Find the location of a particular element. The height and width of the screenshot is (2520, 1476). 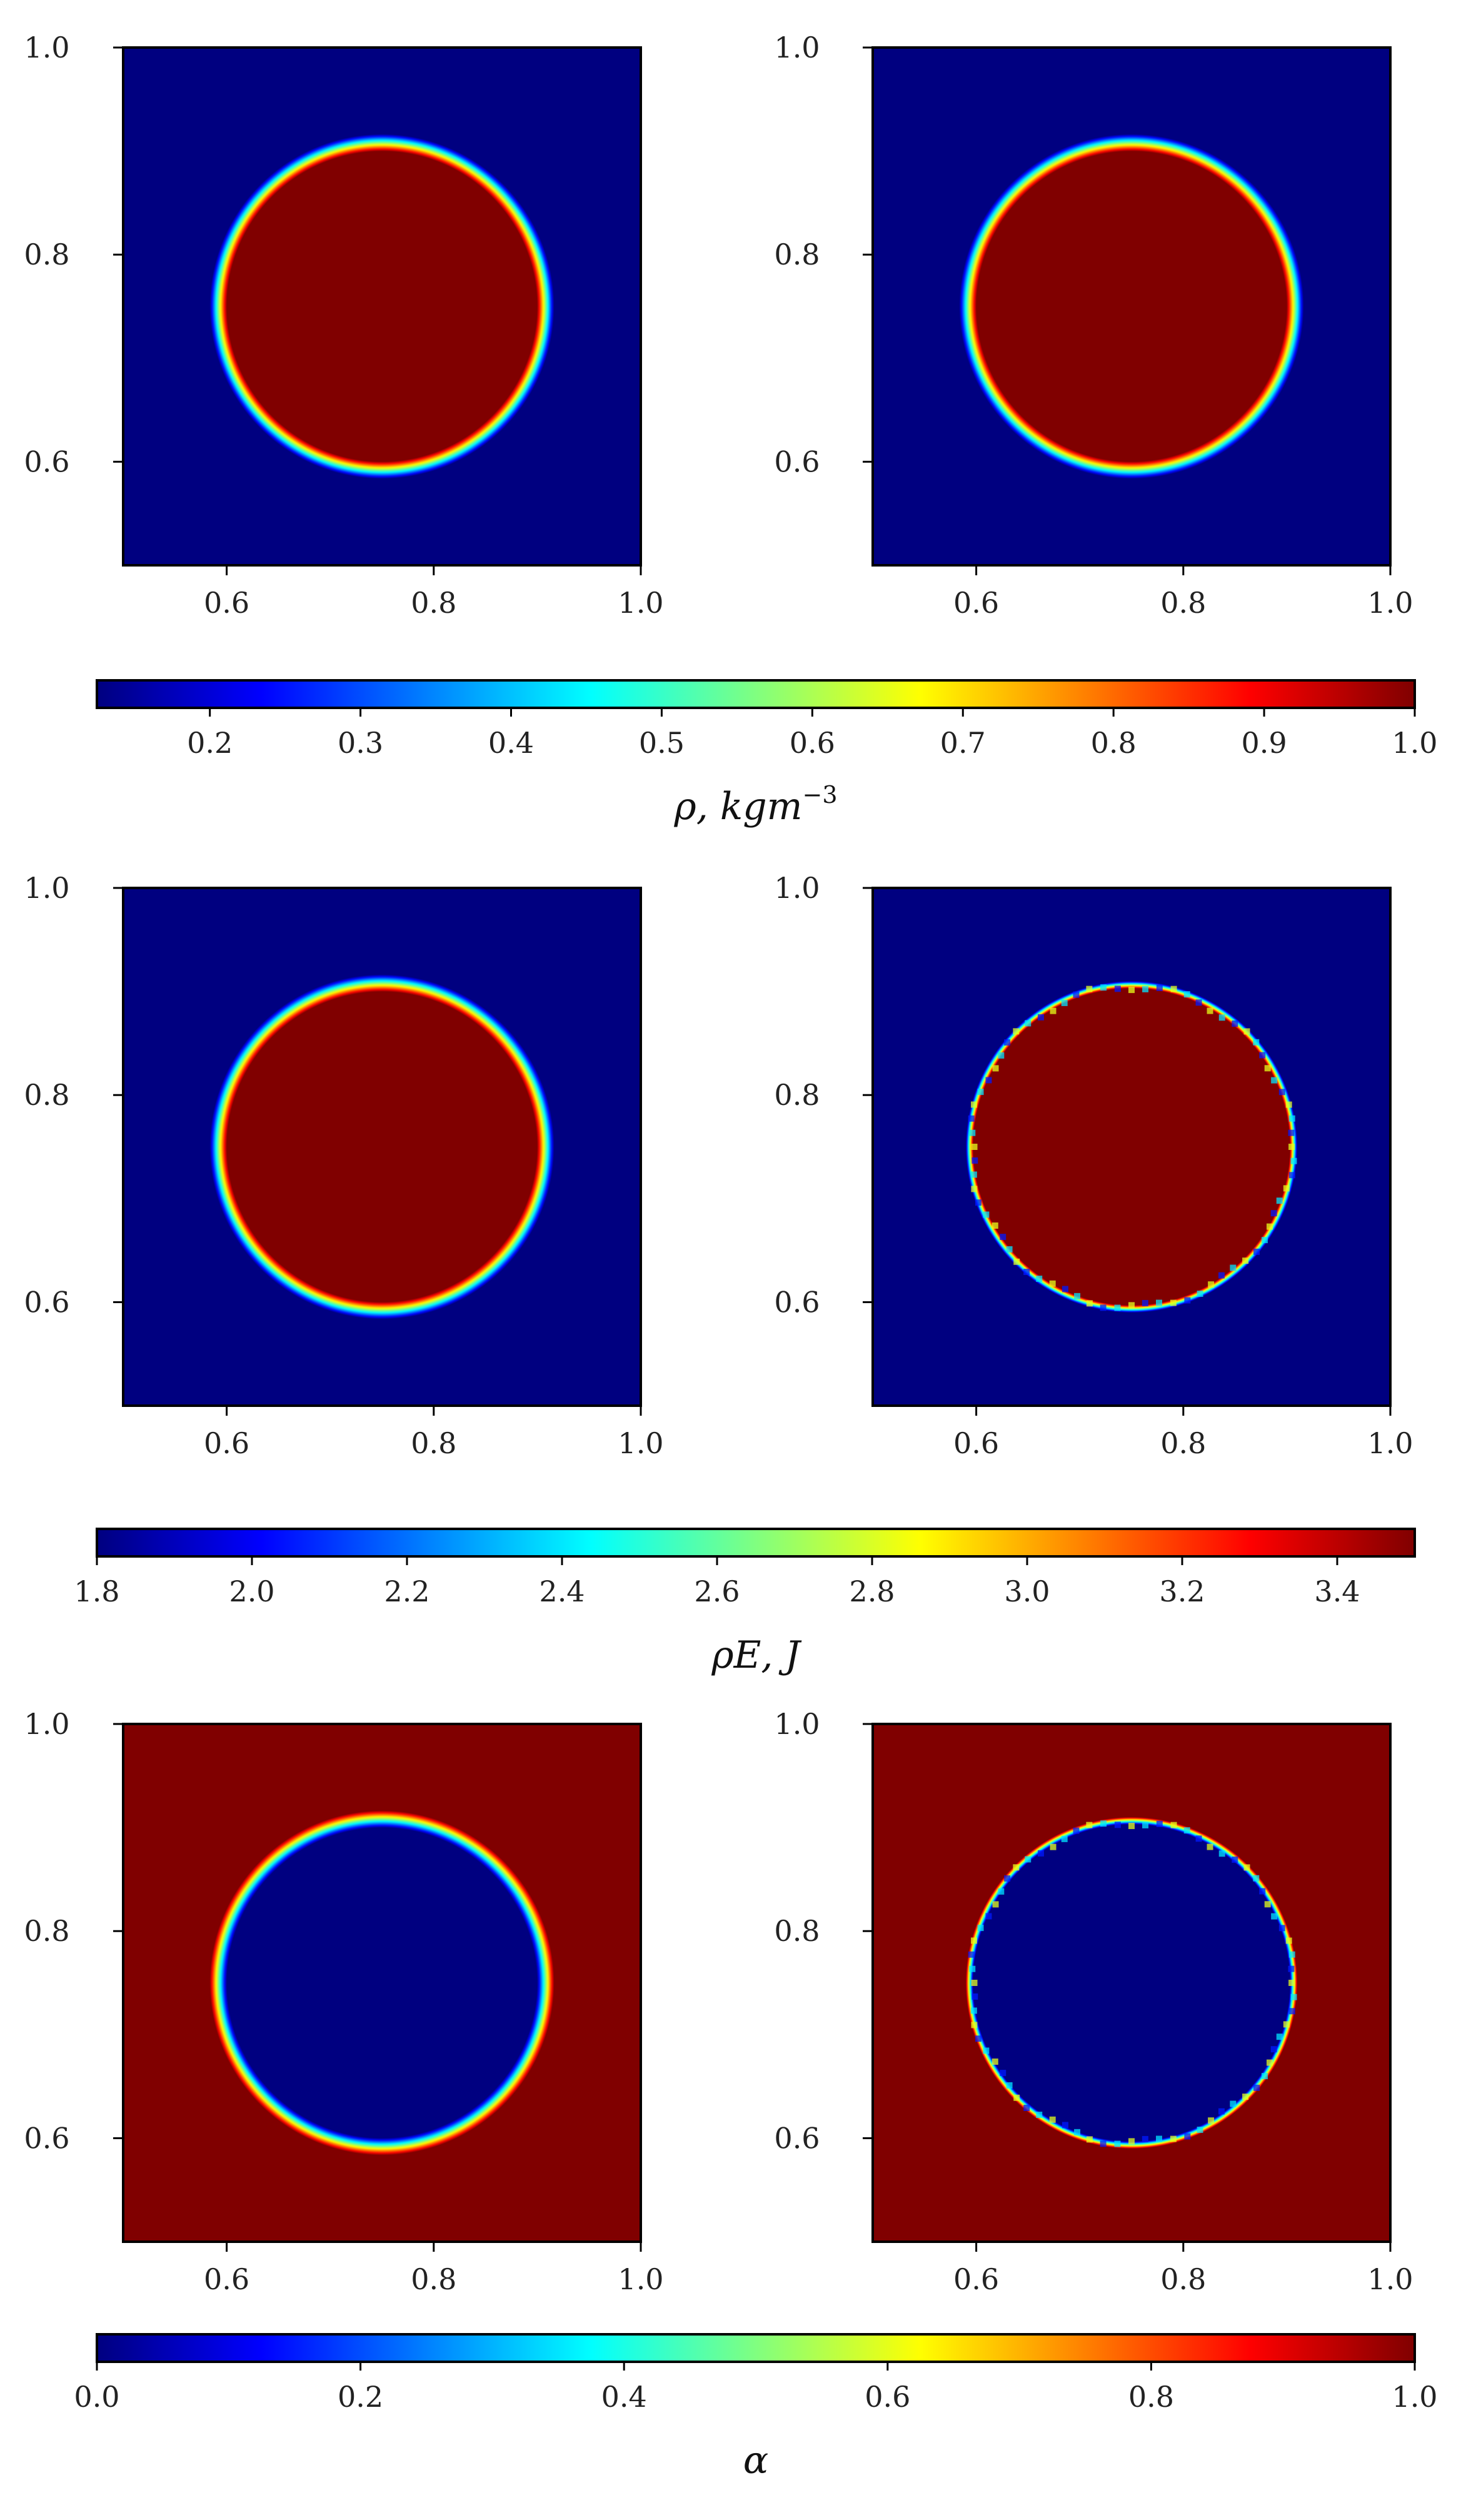

colorbar-tick-label: 0.7 is located at coordinates (963, 743).